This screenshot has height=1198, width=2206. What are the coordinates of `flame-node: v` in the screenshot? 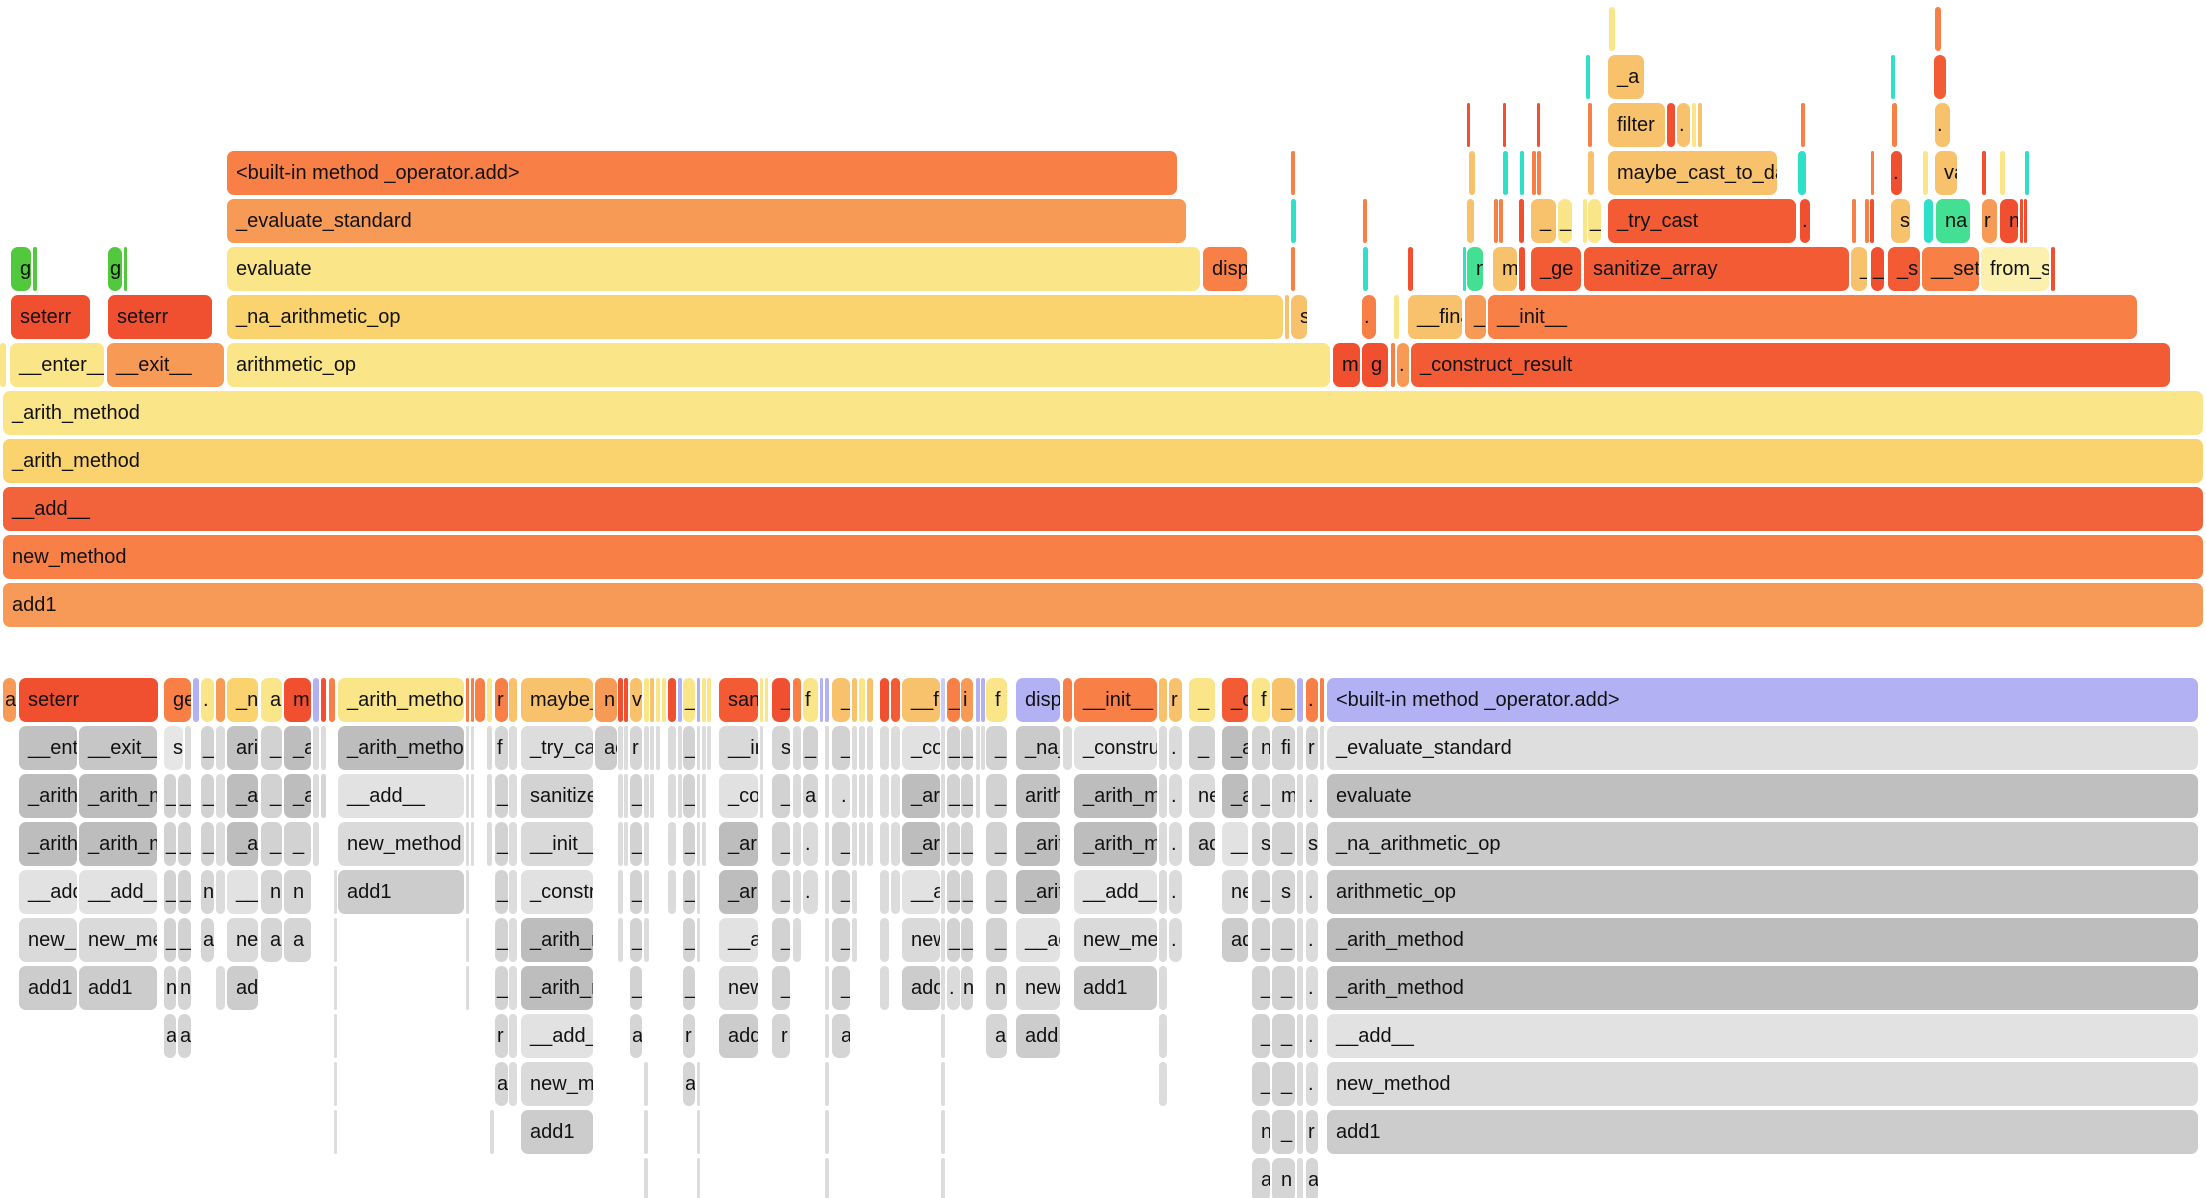 It's located at (636, 700).